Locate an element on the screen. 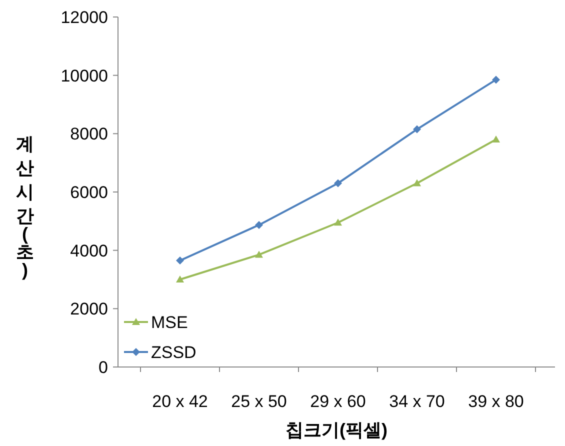 The image size is (565, 446). y-tick-label: 8000 is located at coordinates (89, 134).